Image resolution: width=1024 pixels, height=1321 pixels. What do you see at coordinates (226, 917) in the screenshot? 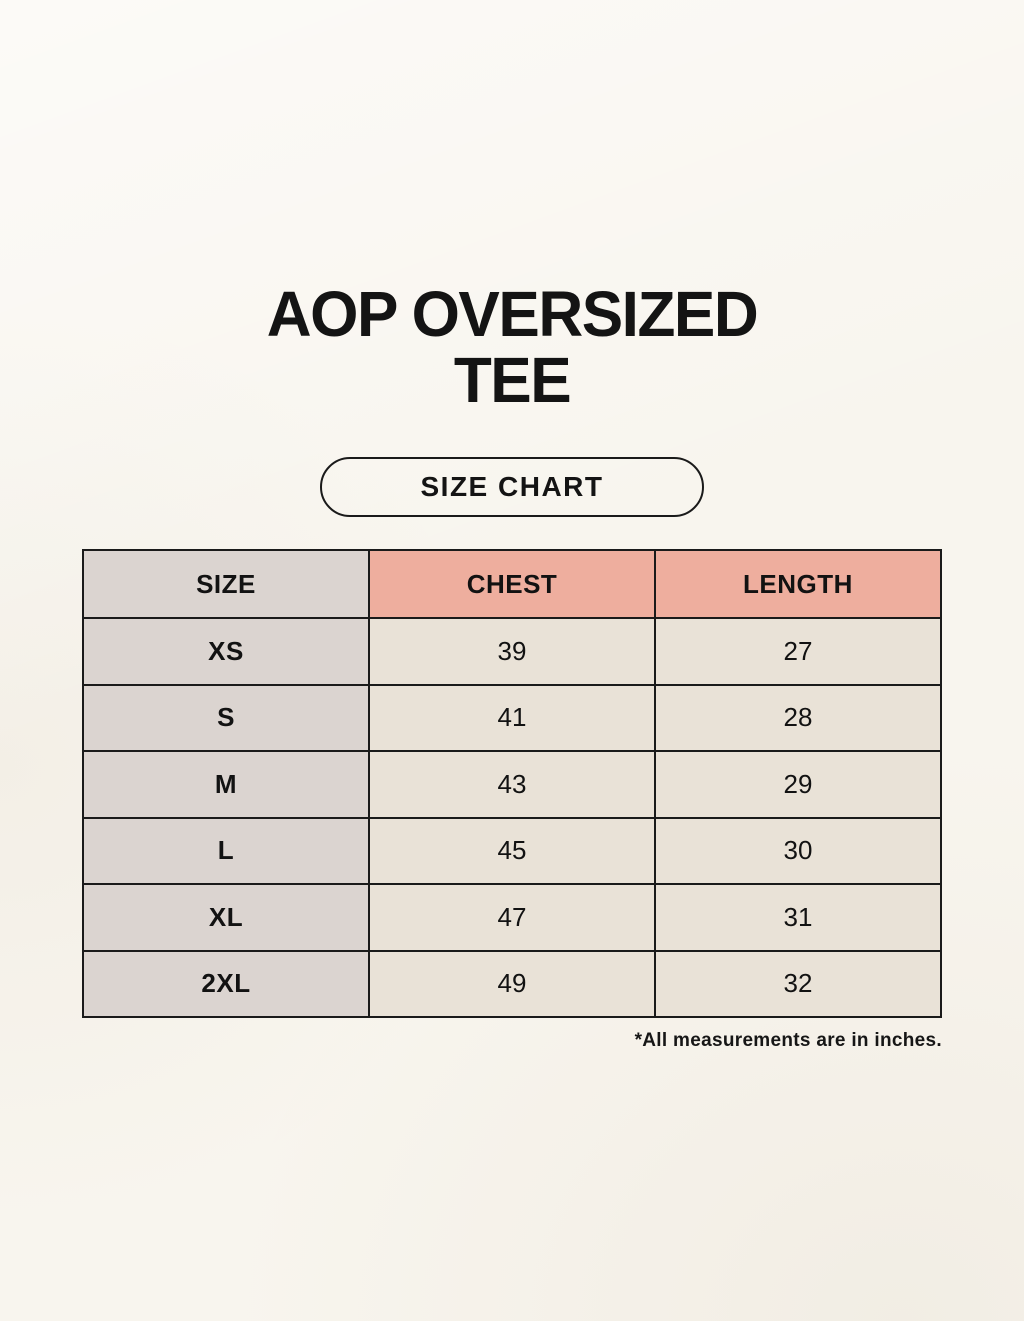
I see `size-label-xl: XL` at bounding box center [226, 917].